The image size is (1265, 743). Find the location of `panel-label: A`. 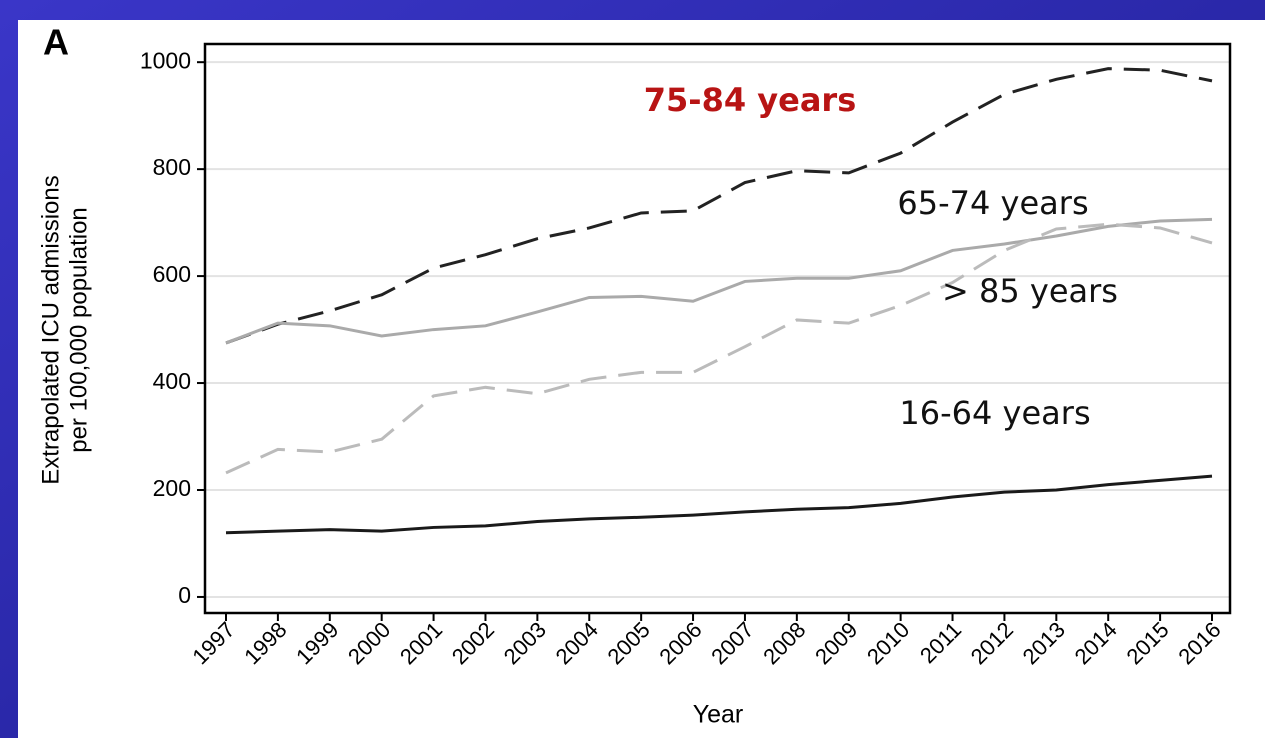

panel-label: A is located at coordinates (56, 42).